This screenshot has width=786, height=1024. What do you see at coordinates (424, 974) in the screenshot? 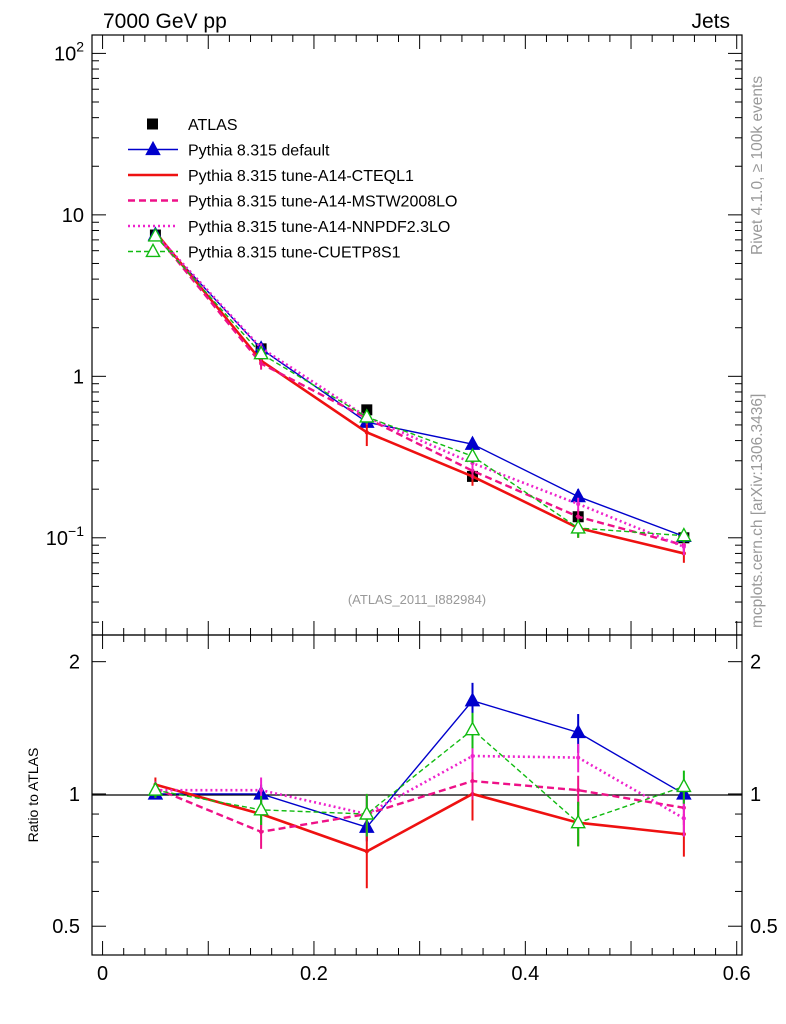
I see `x-tick-labels: 0 0.2 0.4 0.6` at bounding box center [424, 974].